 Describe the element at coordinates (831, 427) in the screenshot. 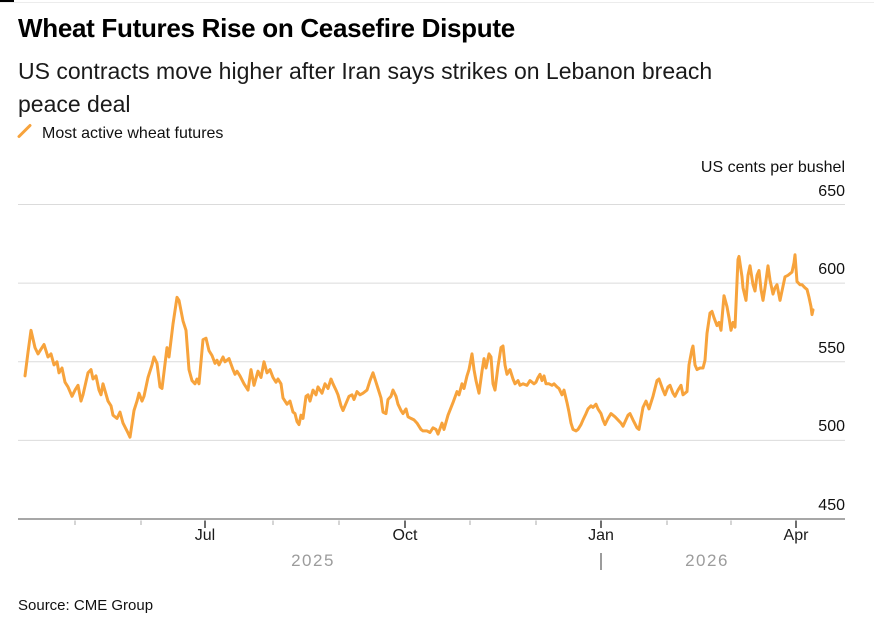

I see `y-axis-tick-label-500: 500` at that location.